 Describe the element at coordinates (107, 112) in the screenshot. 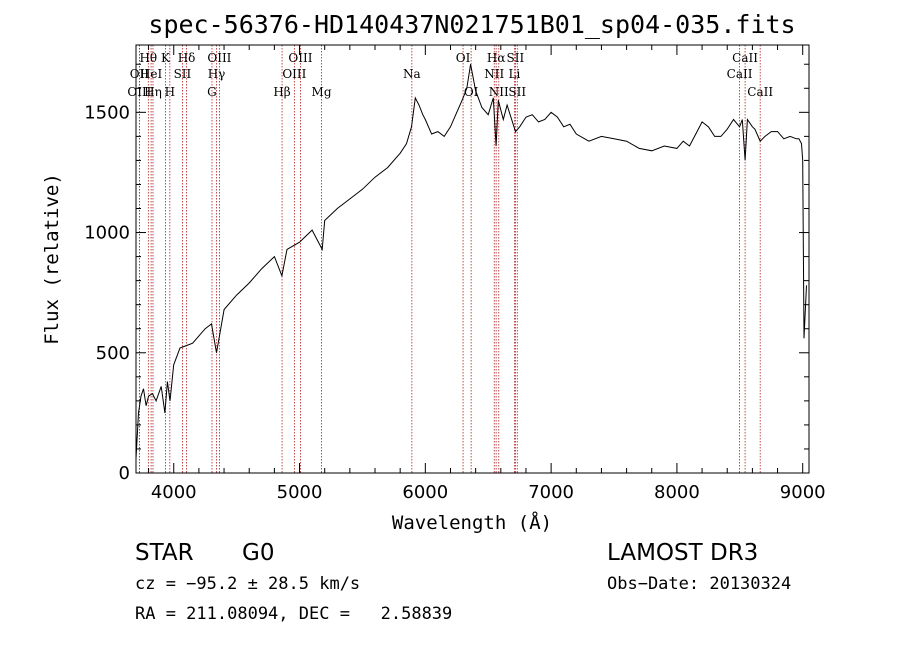

I see `y-tick-label: 1500` at that location.